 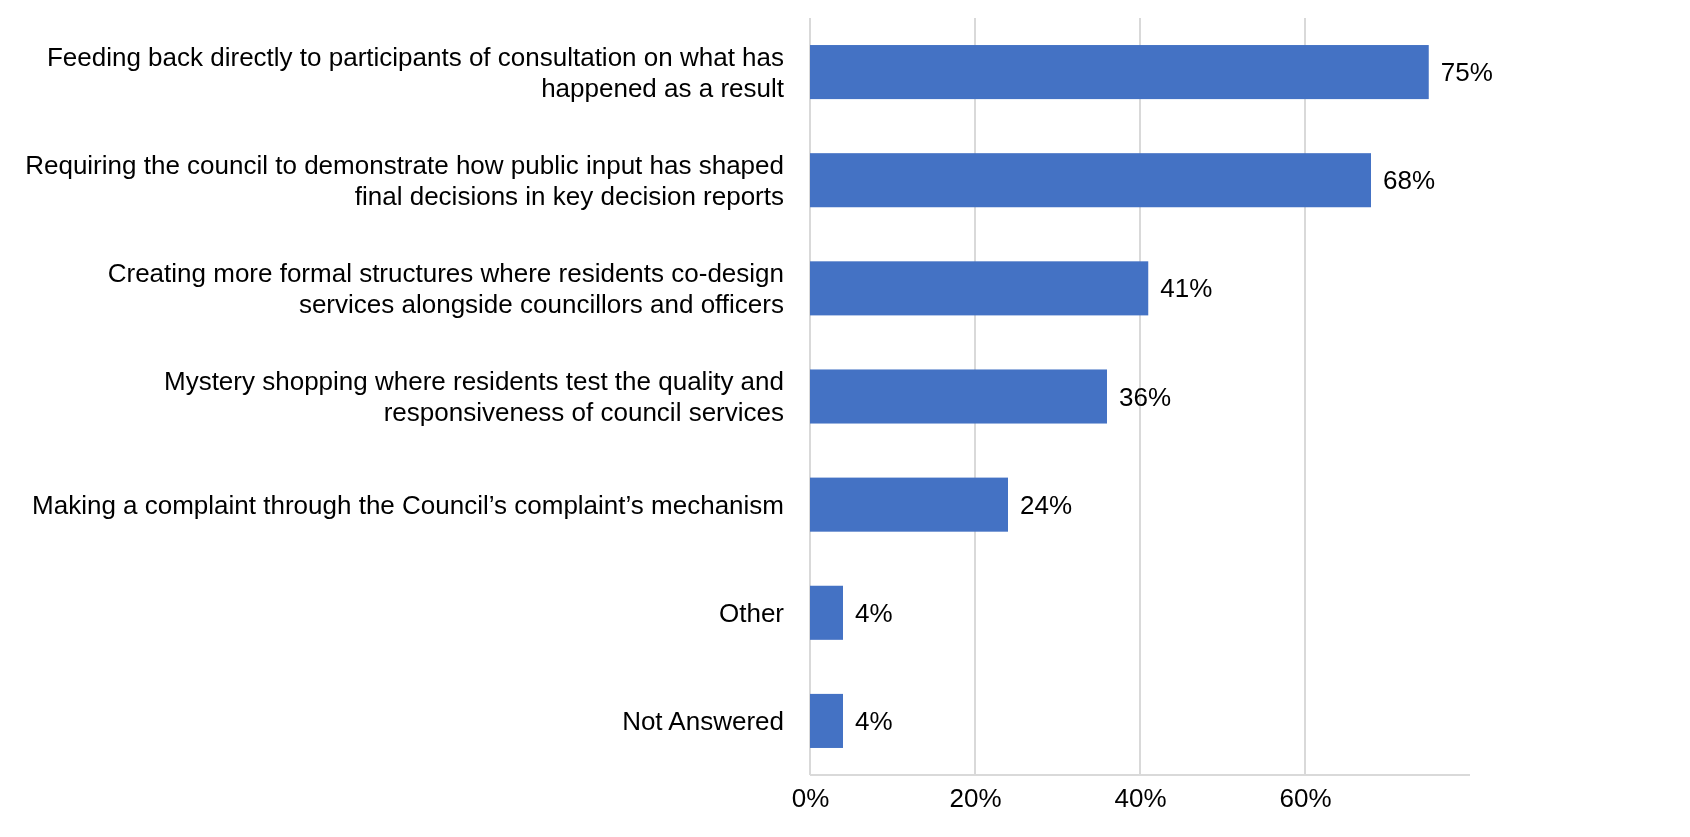 I want to click on data-label: 68%, so click(x=1409, y=180).